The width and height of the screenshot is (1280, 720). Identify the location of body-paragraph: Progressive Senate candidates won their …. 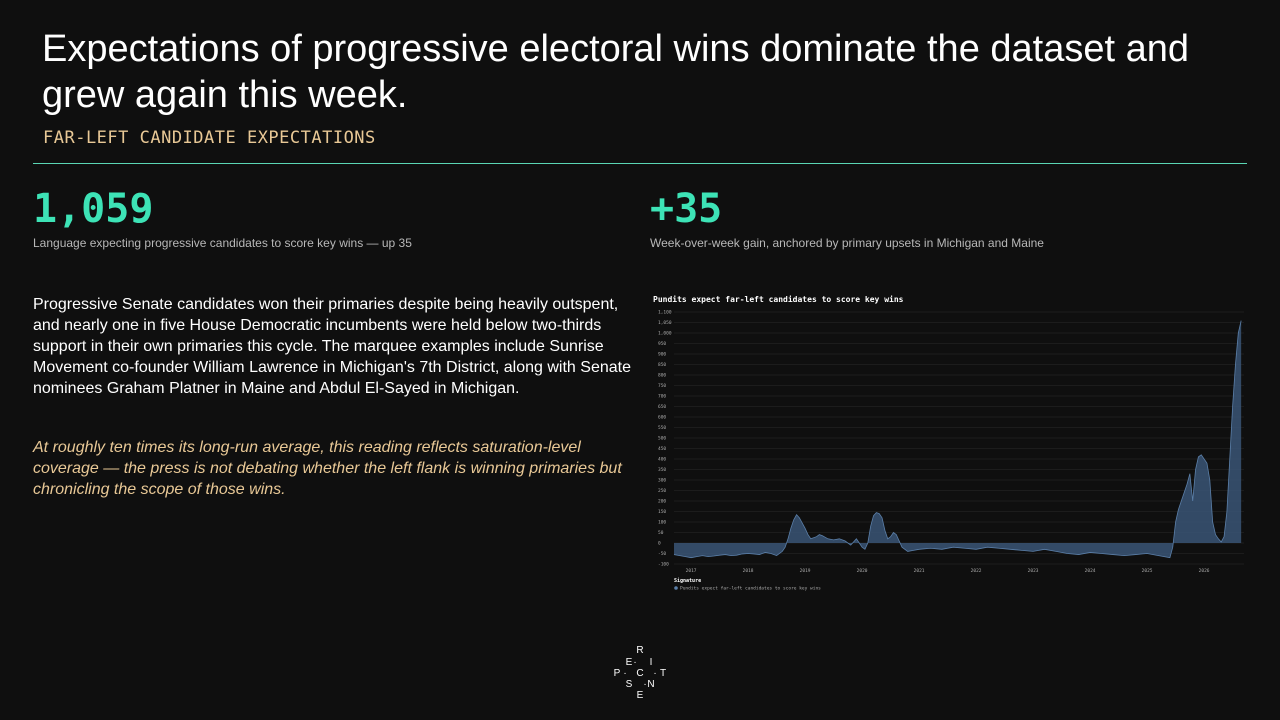
(332, 346).